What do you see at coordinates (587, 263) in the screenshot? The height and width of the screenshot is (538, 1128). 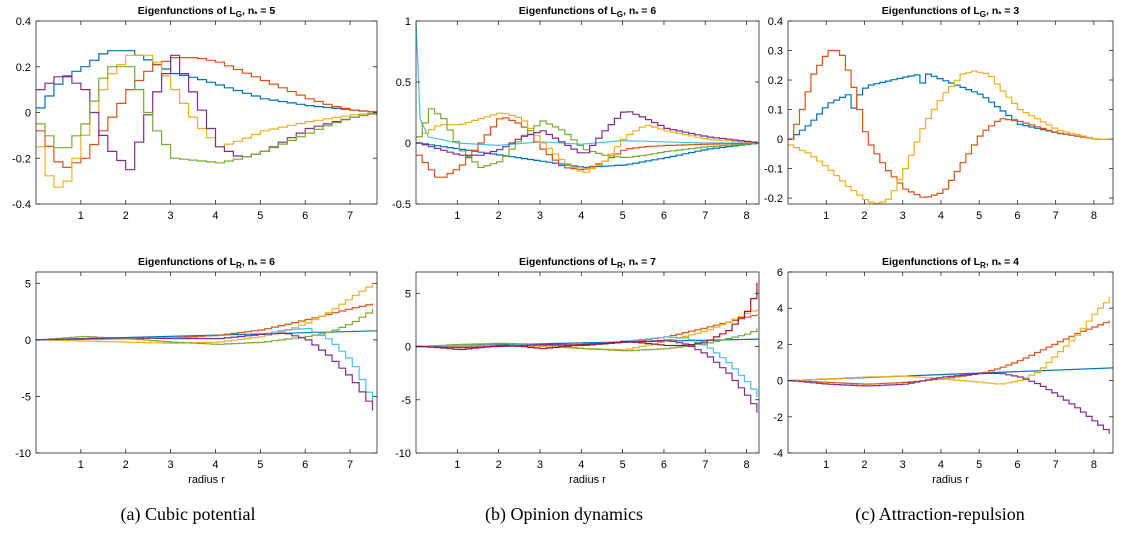 I see `subplot-title: Eigenfunctions of LR, n* = 7` at bounding box center [587, 263].